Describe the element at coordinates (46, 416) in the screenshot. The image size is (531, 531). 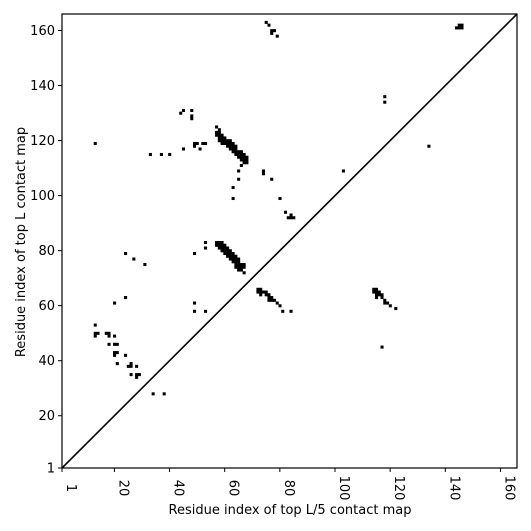
I see `y-tick-label: 20` at that location.